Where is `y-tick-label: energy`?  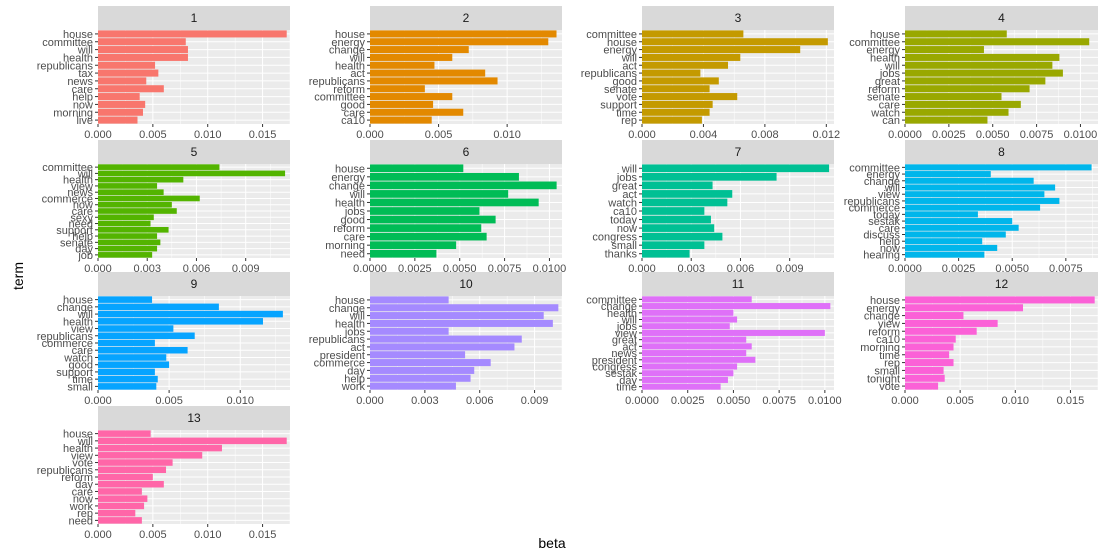
y-tick-label: energy is located at coordinates (883, 309).